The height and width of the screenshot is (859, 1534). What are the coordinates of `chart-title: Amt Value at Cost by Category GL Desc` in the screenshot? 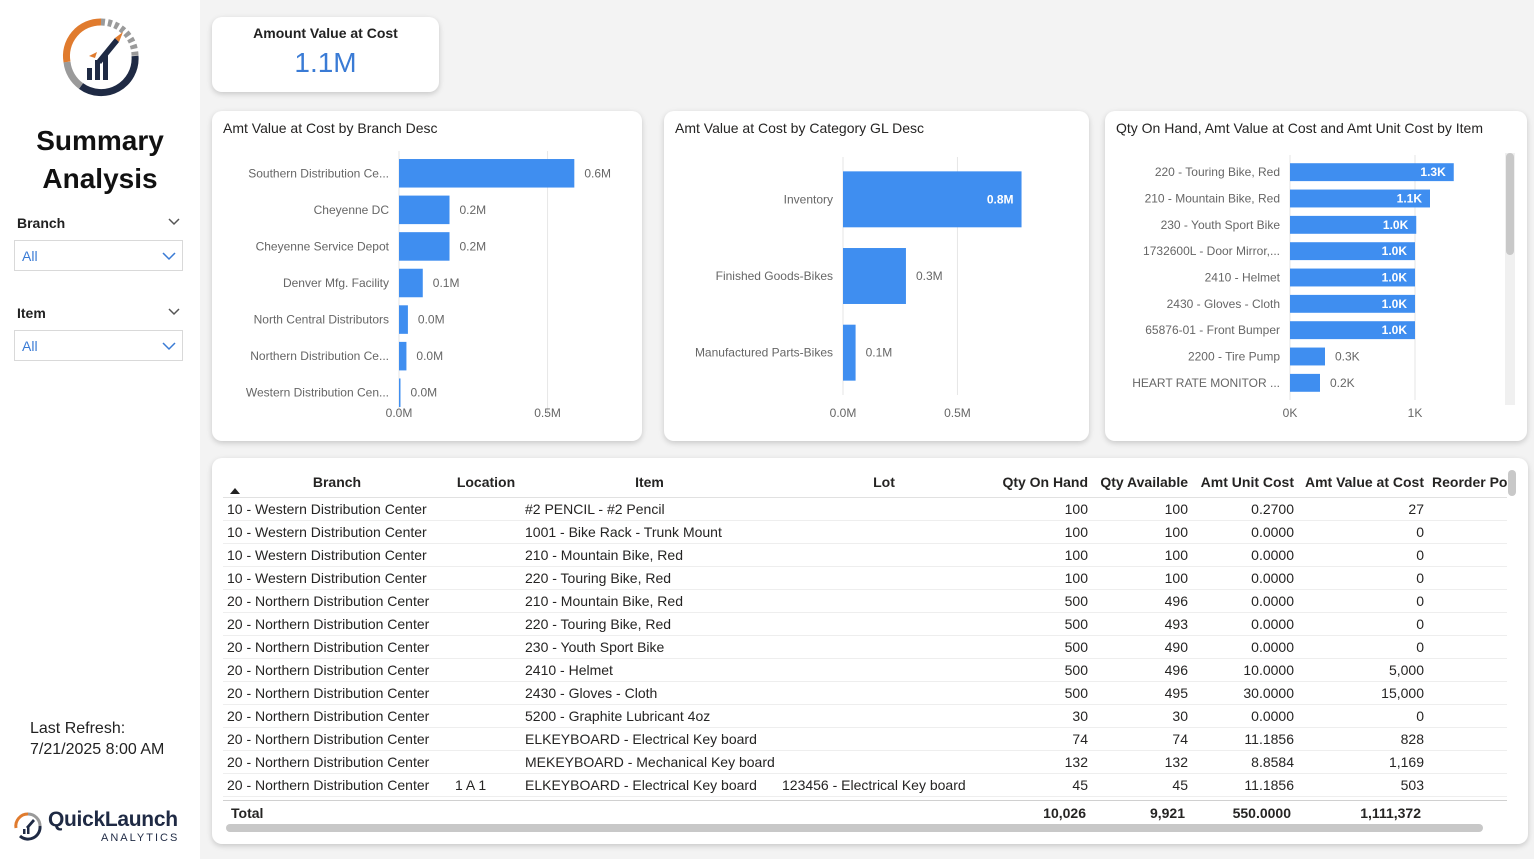 It's located at (799, 128).